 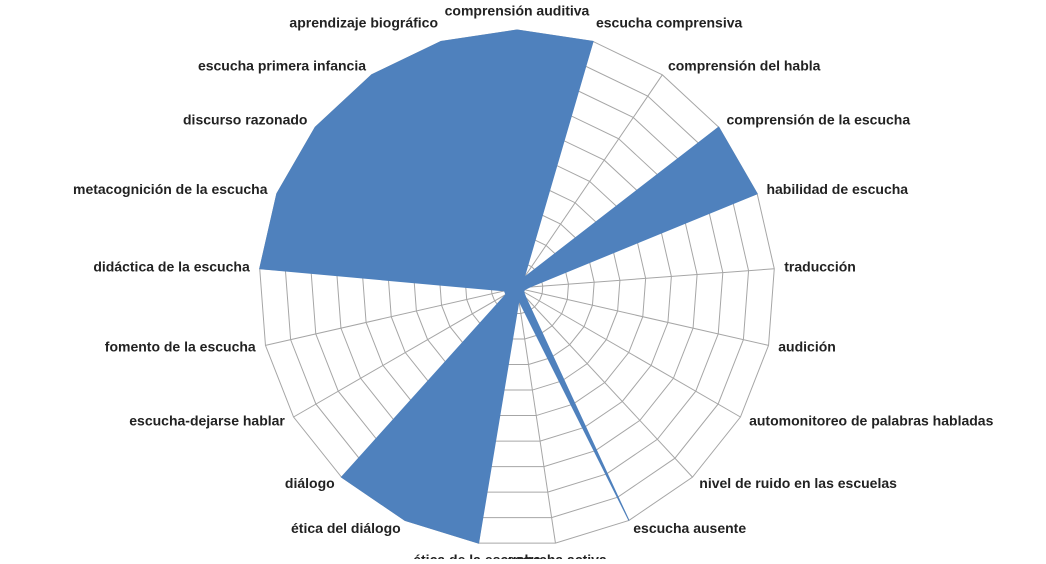 I want to click on category-label: audición, so click(x=807, y=346).